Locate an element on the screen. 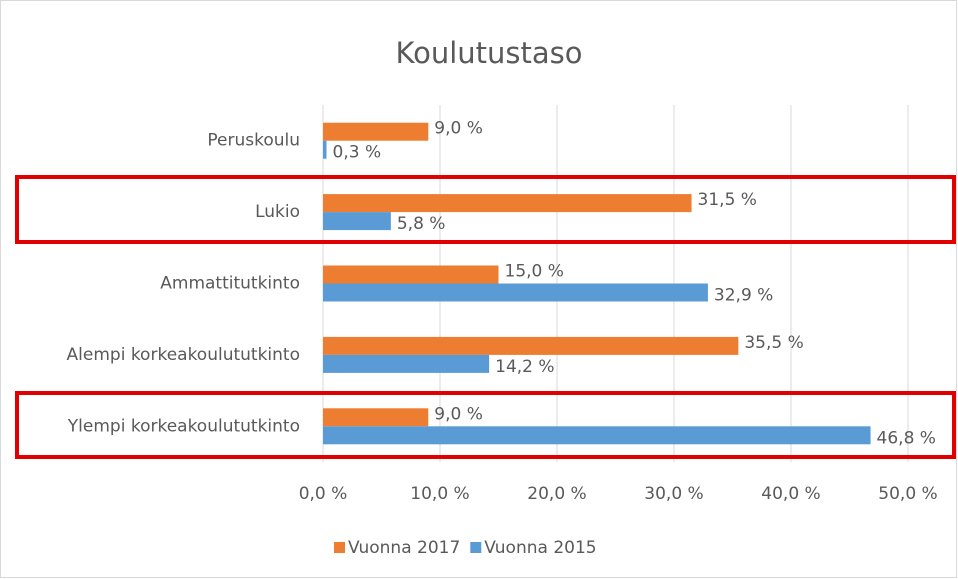  y-tick-label: Ammattitutkinto is located at coordinates (230, 284).